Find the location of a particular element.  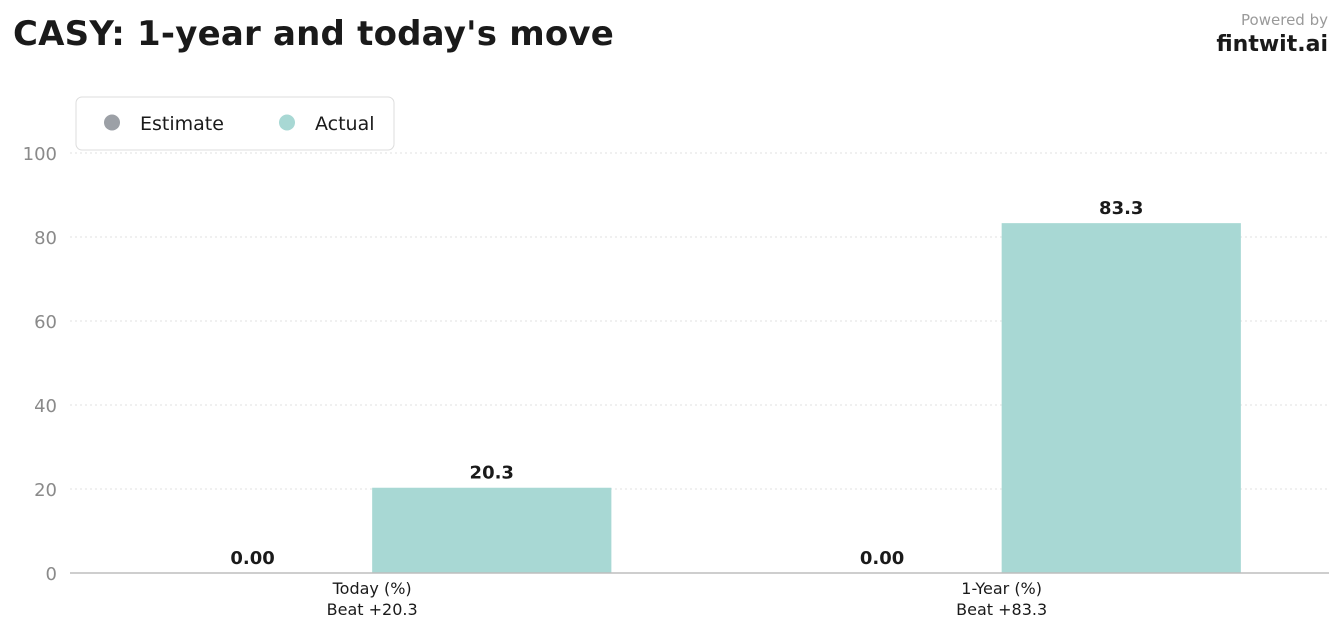

y-tick-label: 40 is located at coordinates (45, 406).